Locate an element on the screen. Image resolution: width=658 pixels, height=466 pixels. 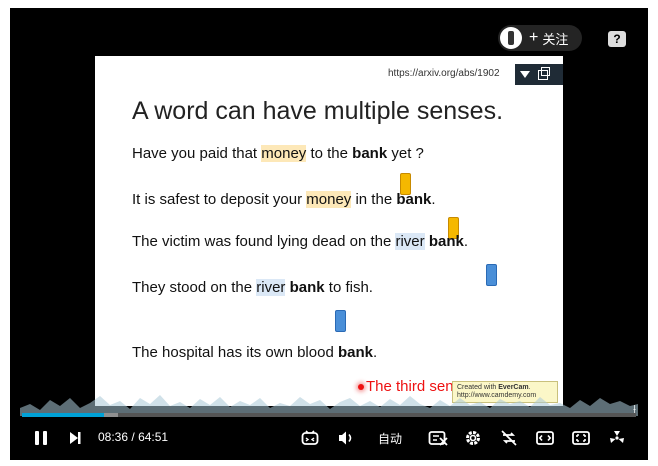
pip-toolbar is located at coordinates (539, 74).